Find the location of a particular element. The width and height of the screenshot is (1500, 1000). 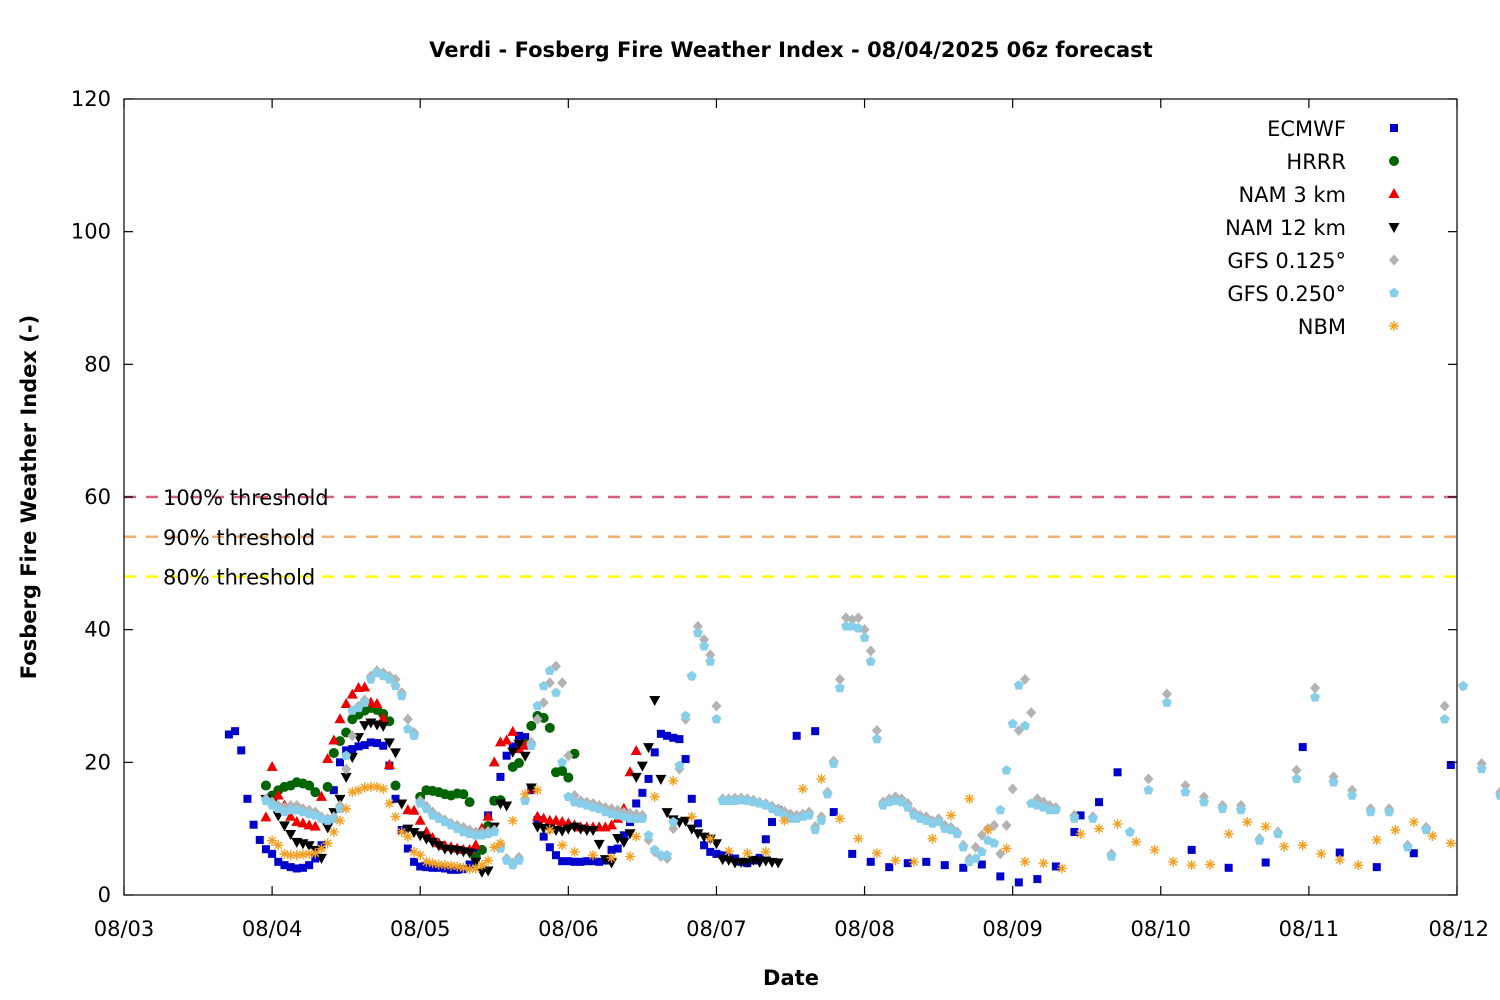

series-hrrr is located at coordinates (420, 782).